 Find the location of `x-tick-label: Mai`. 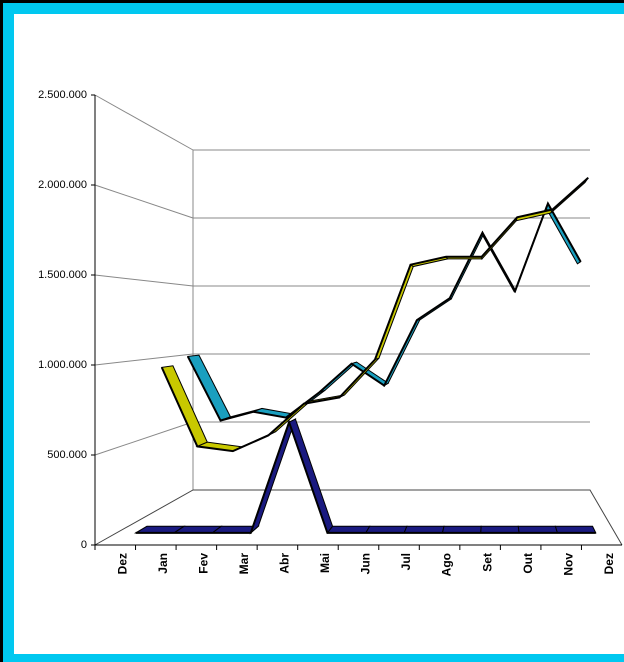

x-tick-label: Mai is located at coordinates (325, 563).